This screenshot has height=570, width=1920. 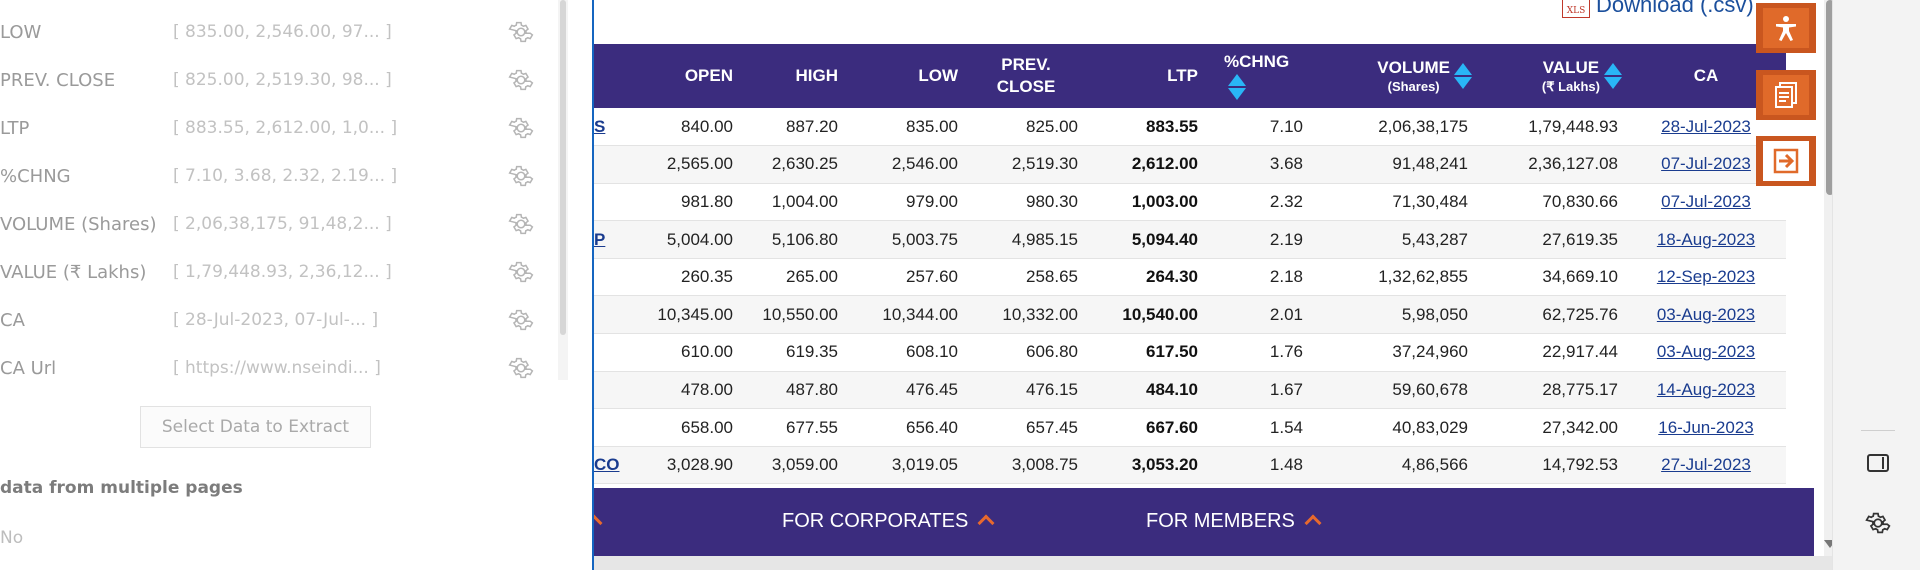 I want to click on multi-pages-label: data from multiple pages, so click(x=121, y=488).